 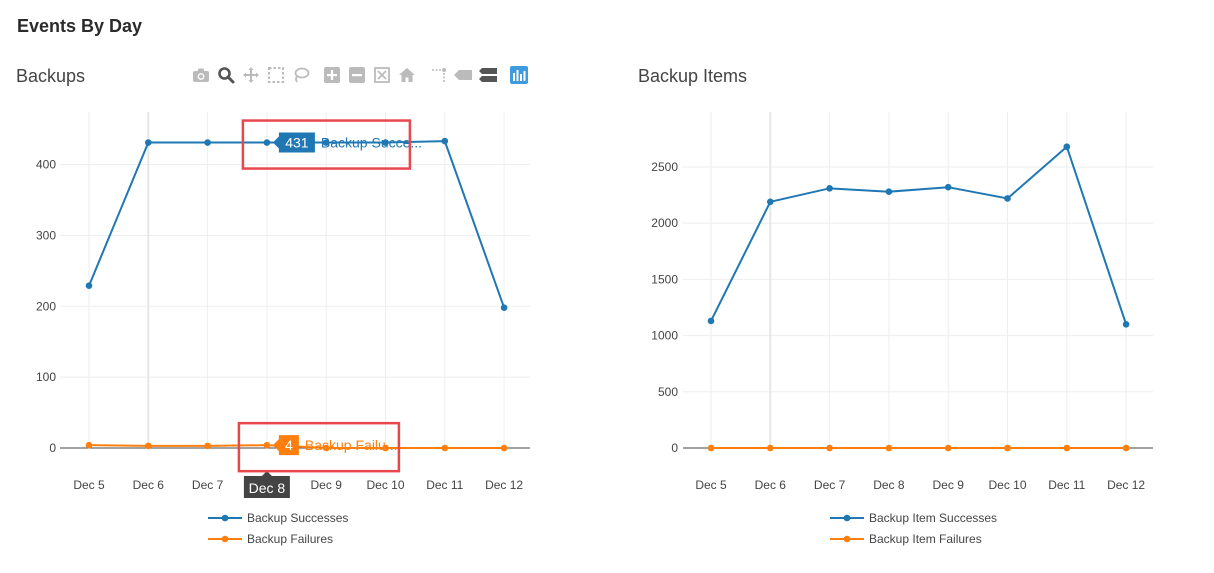 What do you see at coordinates (290, 539) in the screenshot?
I see `legend-label: Backup Failures` at bounding box center [290, 539].